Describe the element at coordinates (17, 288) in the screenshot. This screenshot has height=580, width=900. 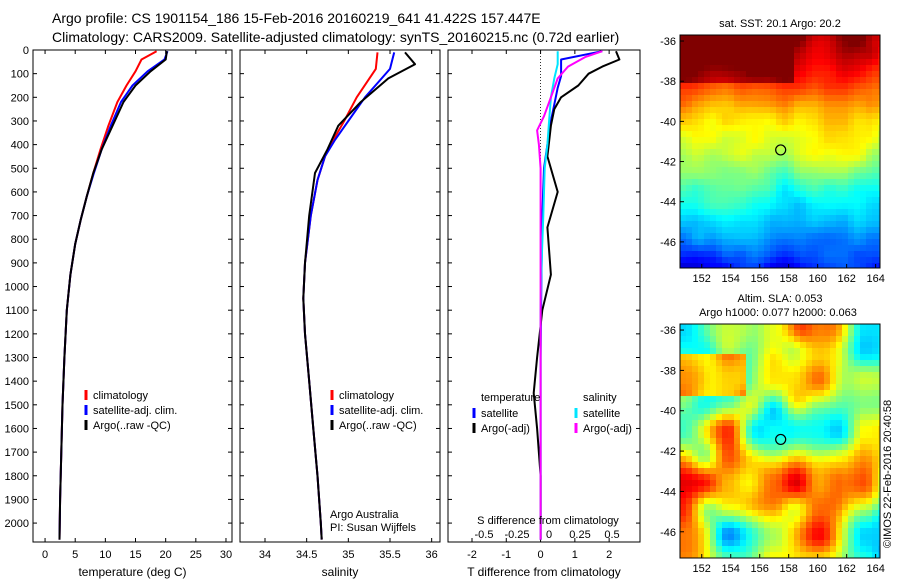
I see `y-tick-label: 1000` at that location.